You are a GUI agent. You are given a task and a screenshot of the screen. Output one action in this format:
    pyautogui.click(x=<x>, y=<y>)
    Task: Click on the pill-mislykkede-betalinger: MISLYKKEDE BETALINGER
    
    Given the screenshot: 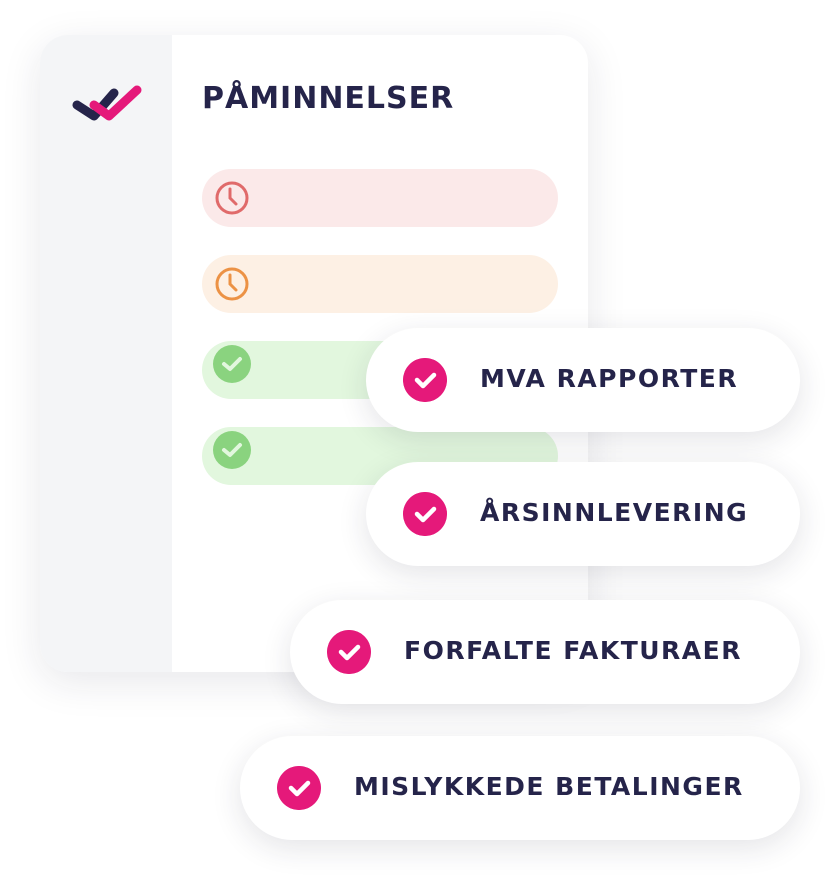 What is the action you would take?
    pyautogui.click(x=520, y=788)
    